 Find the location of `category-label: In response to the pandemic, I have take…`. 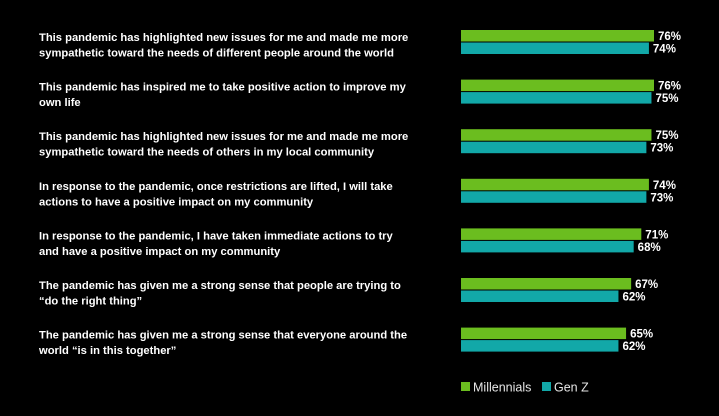

category-label: In response to the pandemic, I have take… is located at coordinates (216, 244).